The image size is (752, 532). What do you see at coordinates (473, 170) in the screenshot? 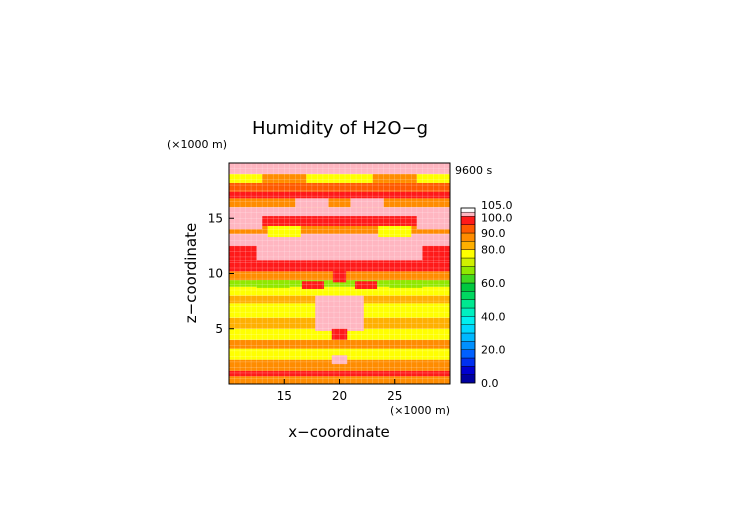
I see `time-label: 9600 s` at bounding box center [473, 170].